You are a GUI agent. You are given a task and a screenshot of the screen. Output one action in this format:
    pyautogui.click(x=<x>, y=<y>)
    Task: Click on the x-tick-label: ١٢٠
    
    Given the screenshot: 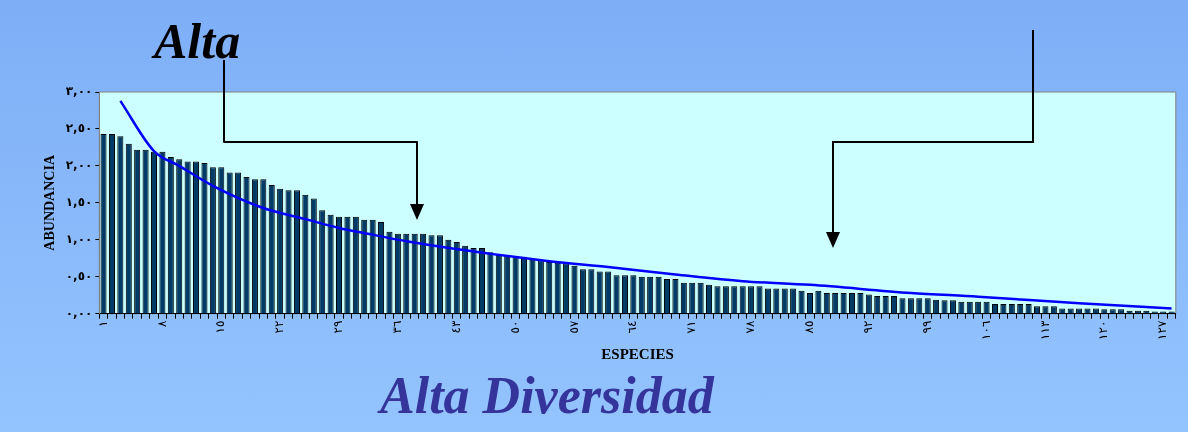 What is the action you would take?
    pyautogui.click(x=1103, y=330)
    